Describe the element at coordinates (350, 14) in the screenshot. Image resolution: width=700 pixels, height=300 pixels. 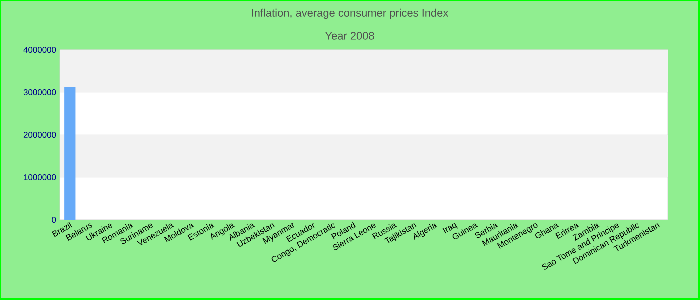
I see `chart-title: Inflation, average consumer prices Index` at that location.